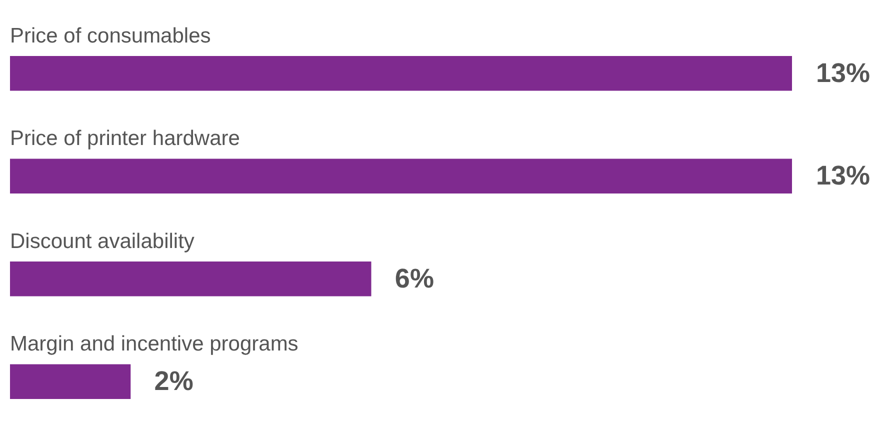 This screenshot has width=889, height=433. What do you see at coordinates (154, 344) in the screenshot?
I see `y-tick-label: Margin and incentive programs` at bounding box center [154, 344].